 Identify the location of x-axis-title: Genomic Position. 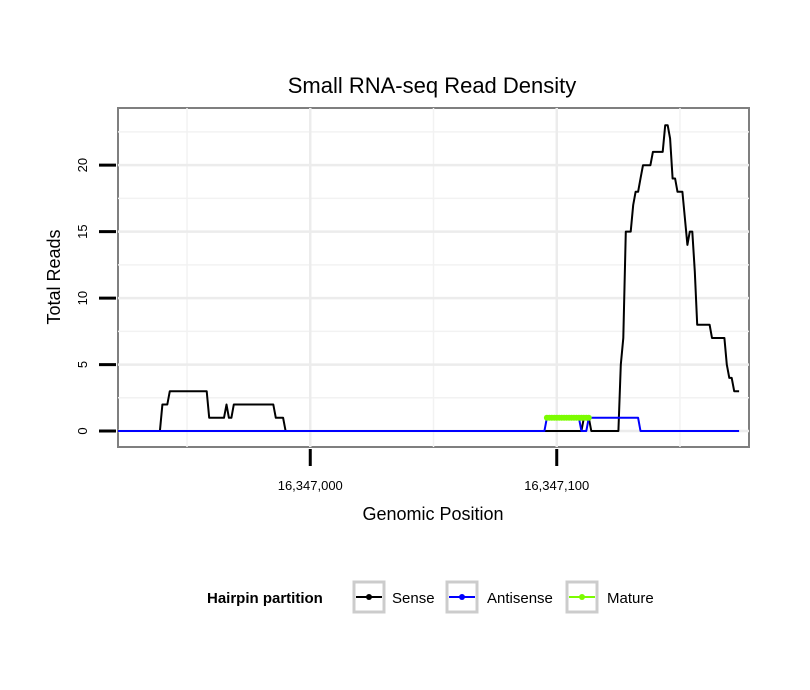
(432, 514).